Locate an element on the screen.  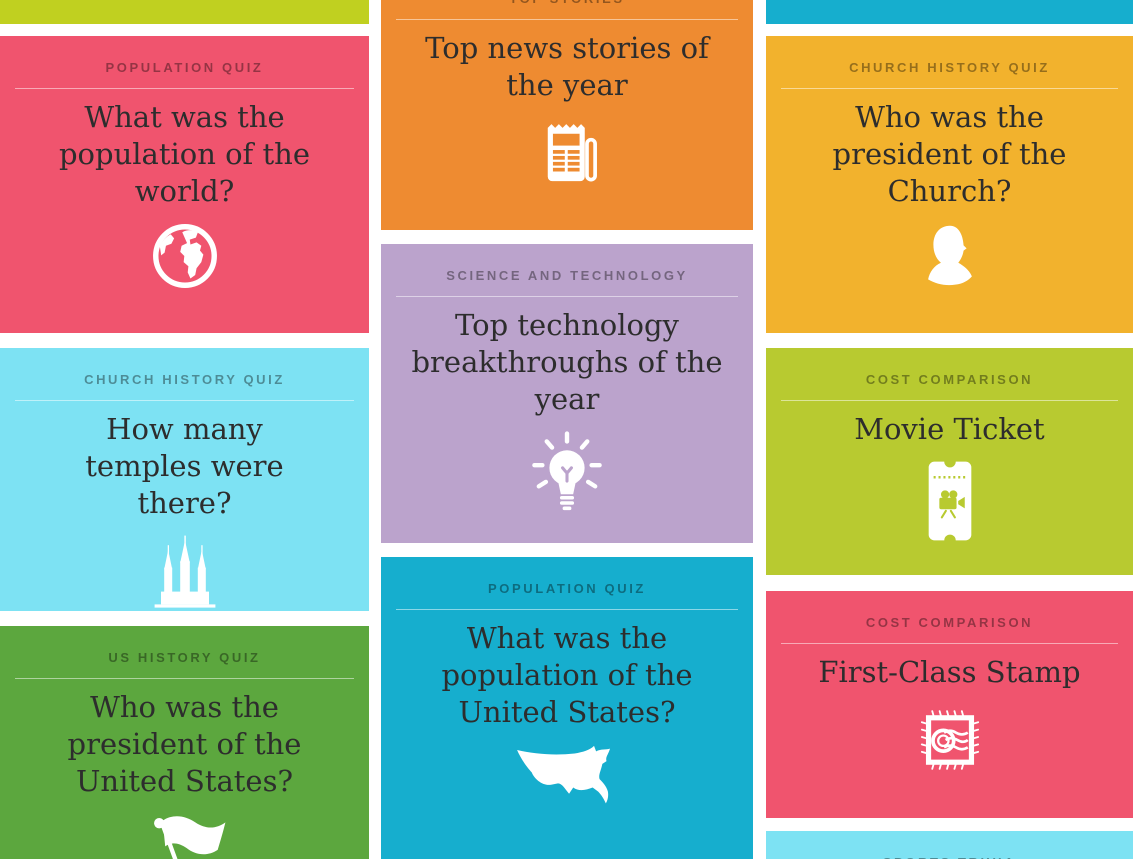
card-movie-ticket: COST COMPARISON Movie Ticket is located at coordinates (949, 461).